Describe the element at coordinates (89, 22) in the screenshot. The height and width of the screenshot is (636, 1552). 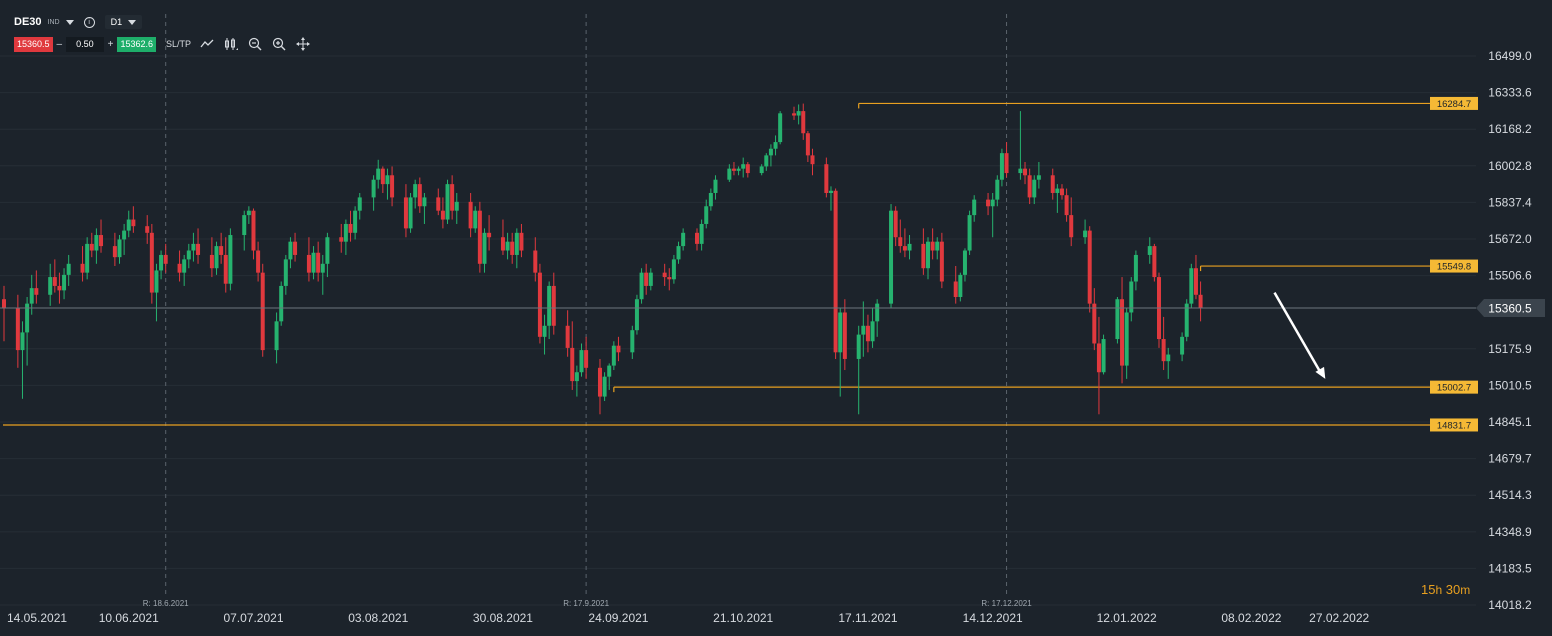
I see `info-icon: i` at that location.